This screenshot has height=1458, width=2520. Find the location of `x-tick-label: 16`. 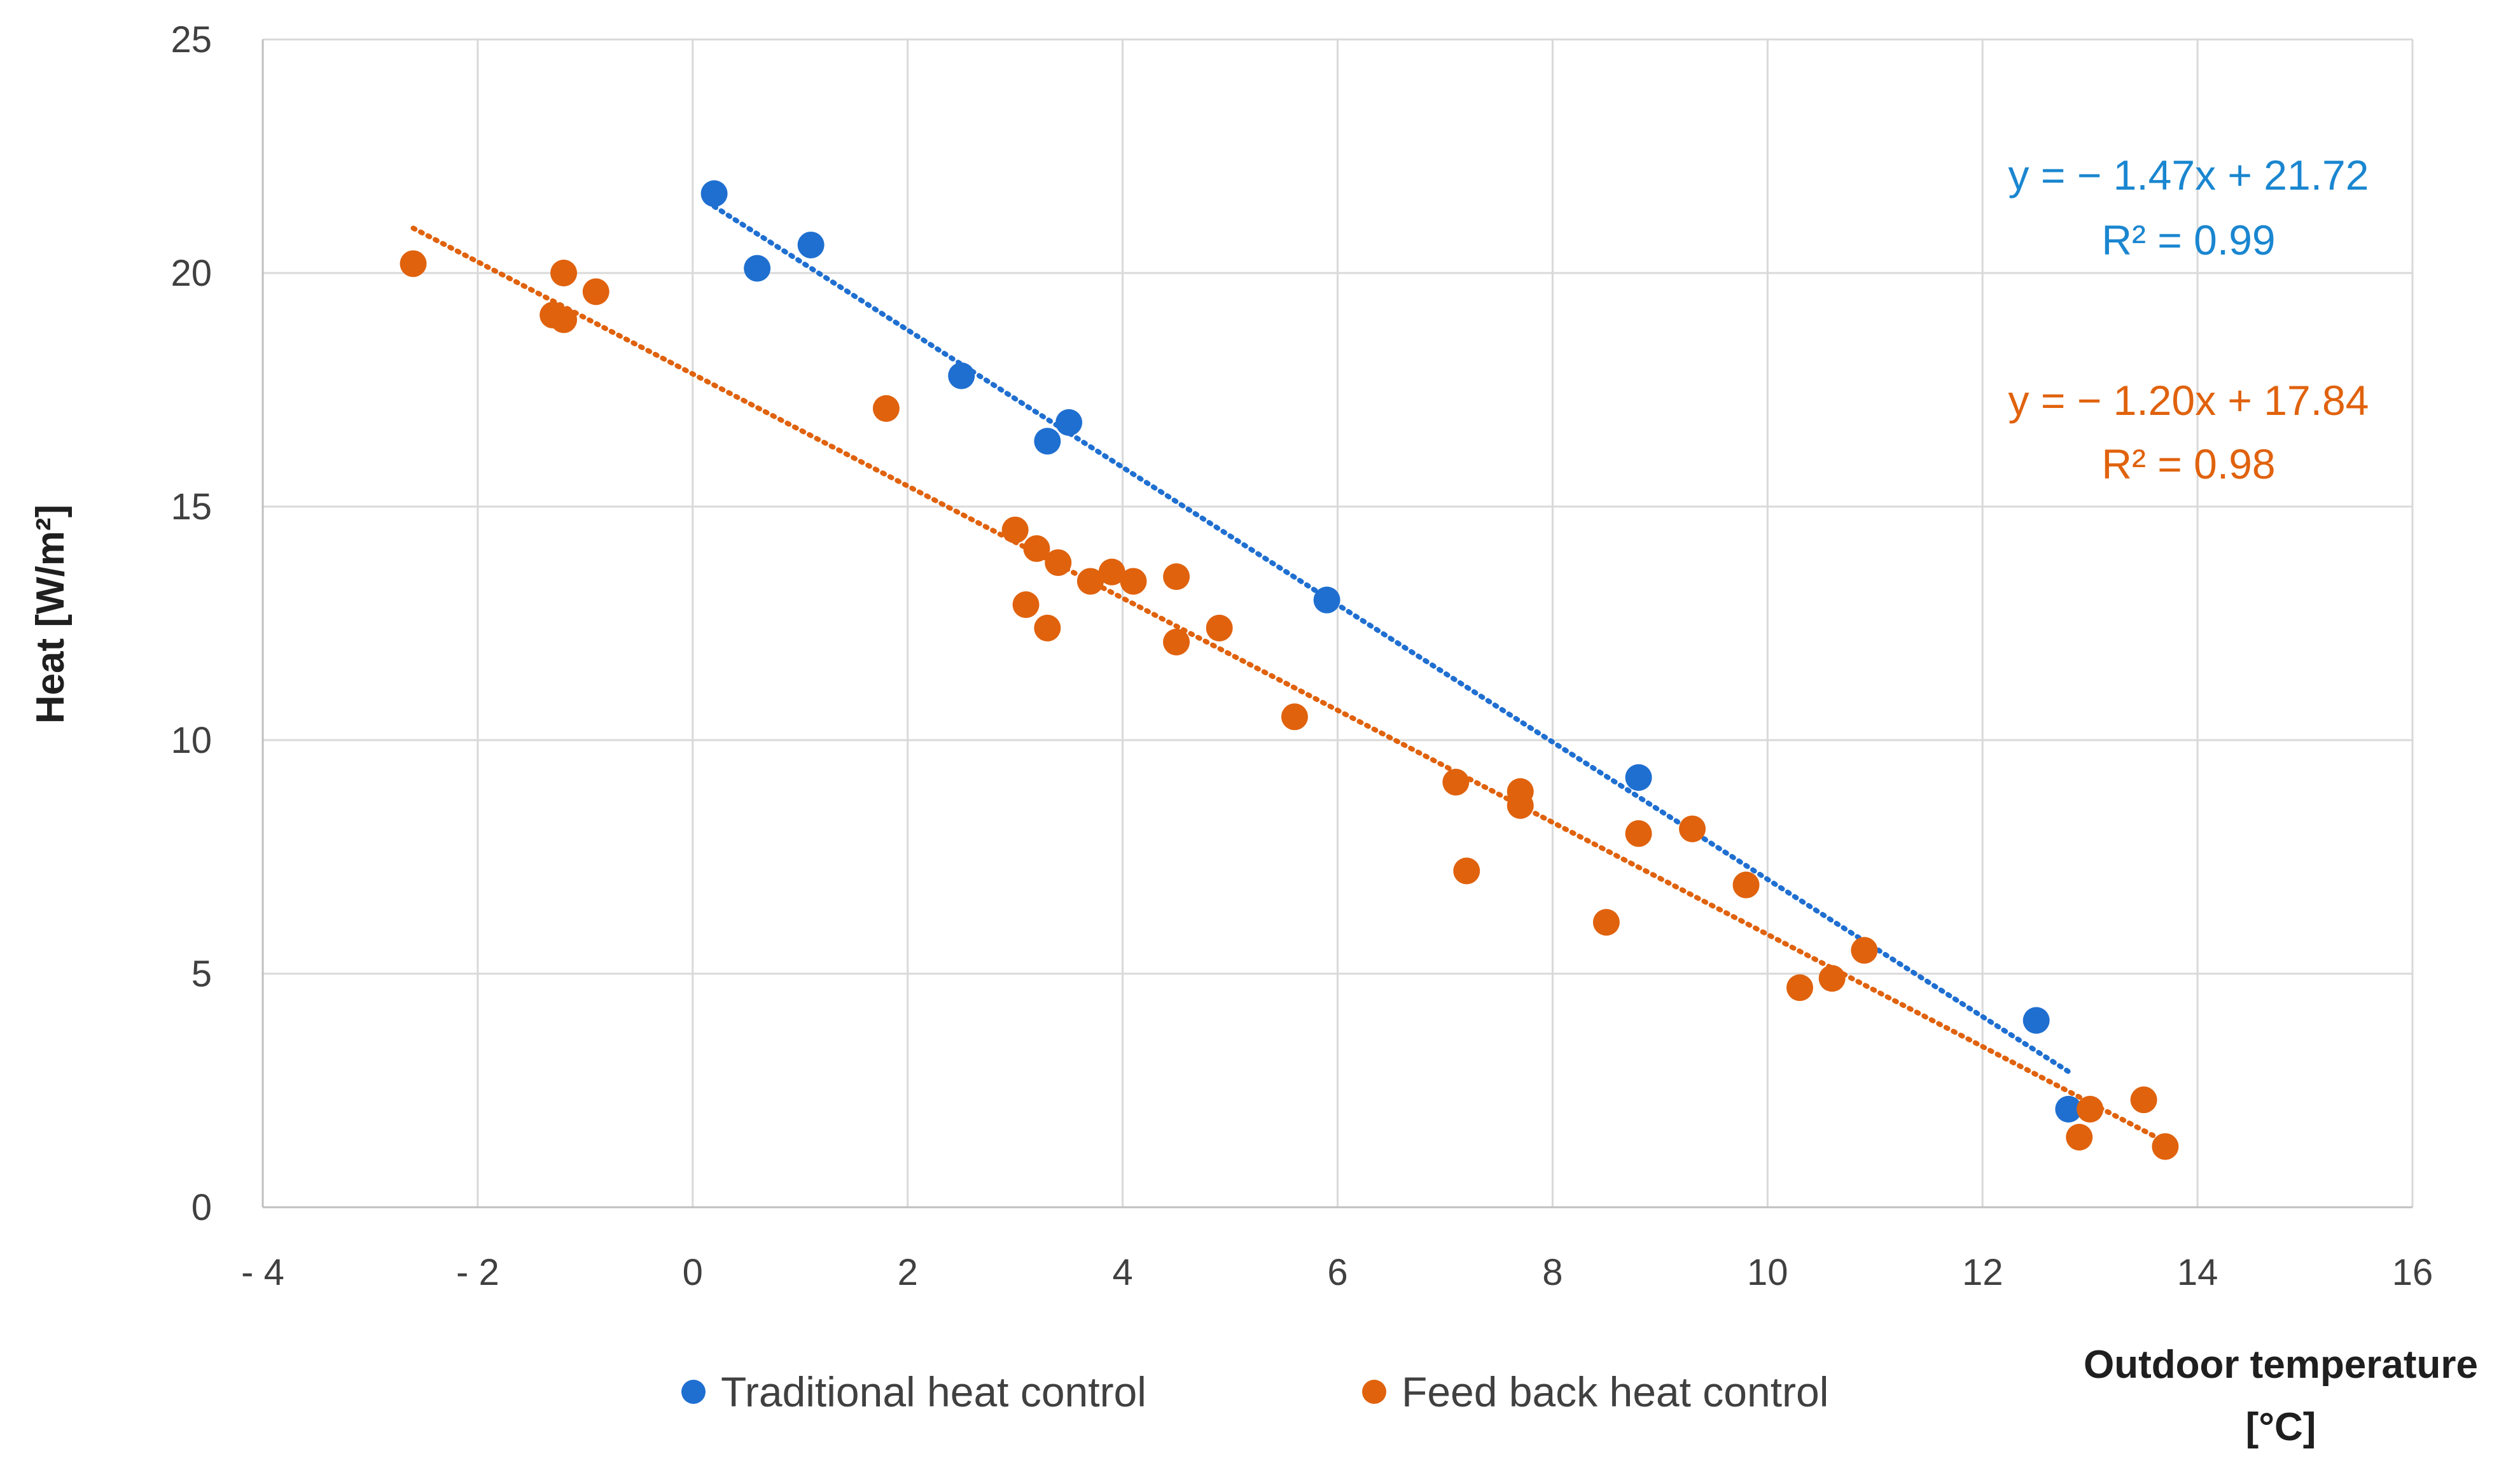

x-tick-label: 16 is located at coordinates (2412, 1272).